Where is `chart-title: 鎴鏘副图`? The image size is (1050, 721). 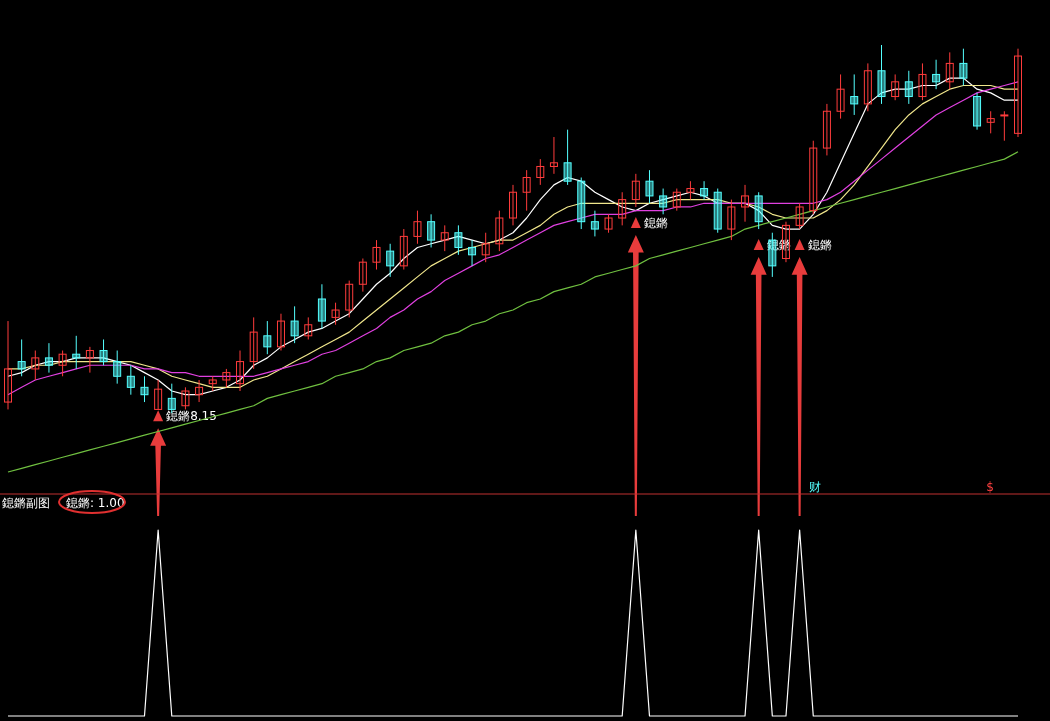 chart-title: 鎴鏘副图 is located at coordinates (26, 503).